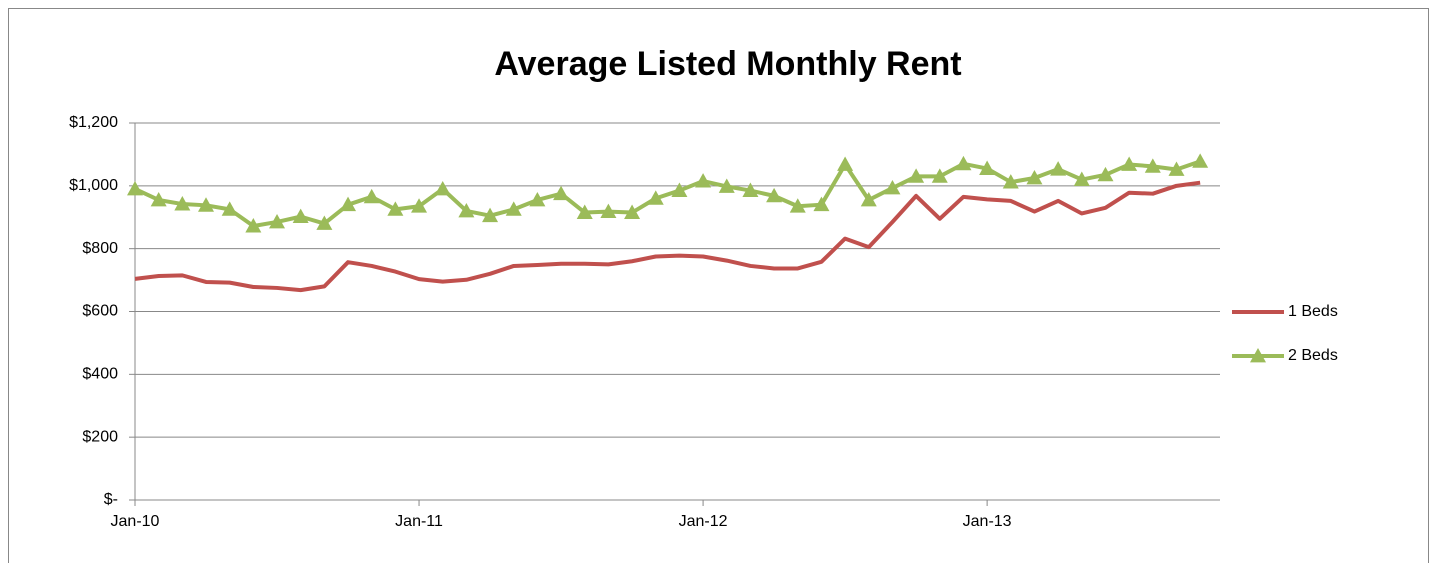  What do you see at coordinates (987, 521) in the screenshot?
I see `x-tick-label: Jan-13` at bounding box center [987, 521].